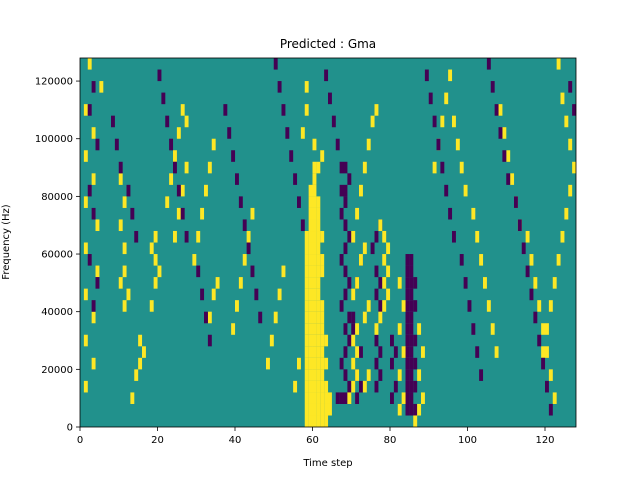 The image size is (640, 480). Describe the element at coordinates (80, 440) in the screenshot. I see `x-tick-label: 0` at that location.